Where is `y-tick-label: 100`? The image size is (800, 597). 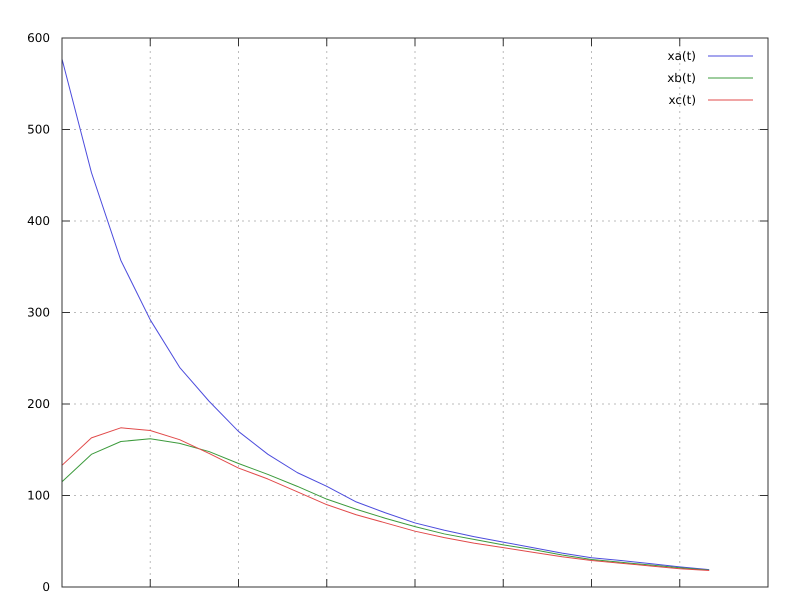 y-tick-label: 100 is located at coordinates (38, 495).